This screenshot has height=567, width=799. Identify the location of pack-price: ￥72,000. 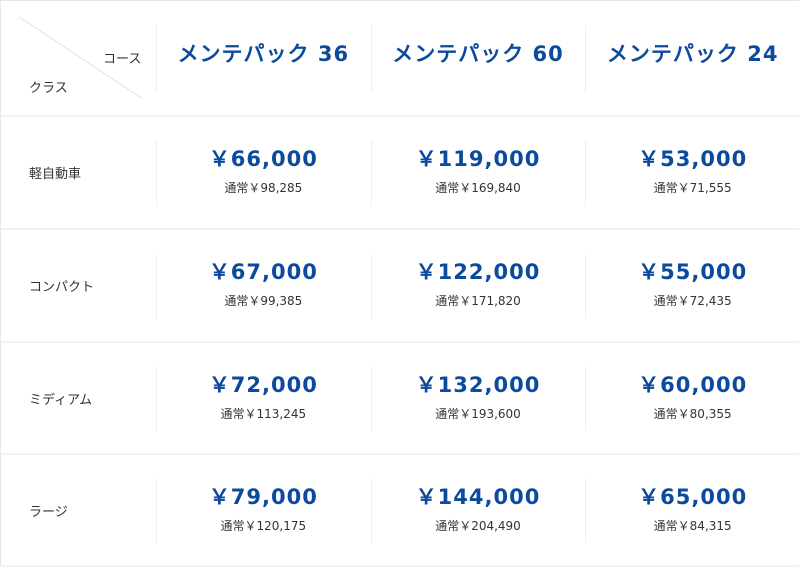
(263, 384).